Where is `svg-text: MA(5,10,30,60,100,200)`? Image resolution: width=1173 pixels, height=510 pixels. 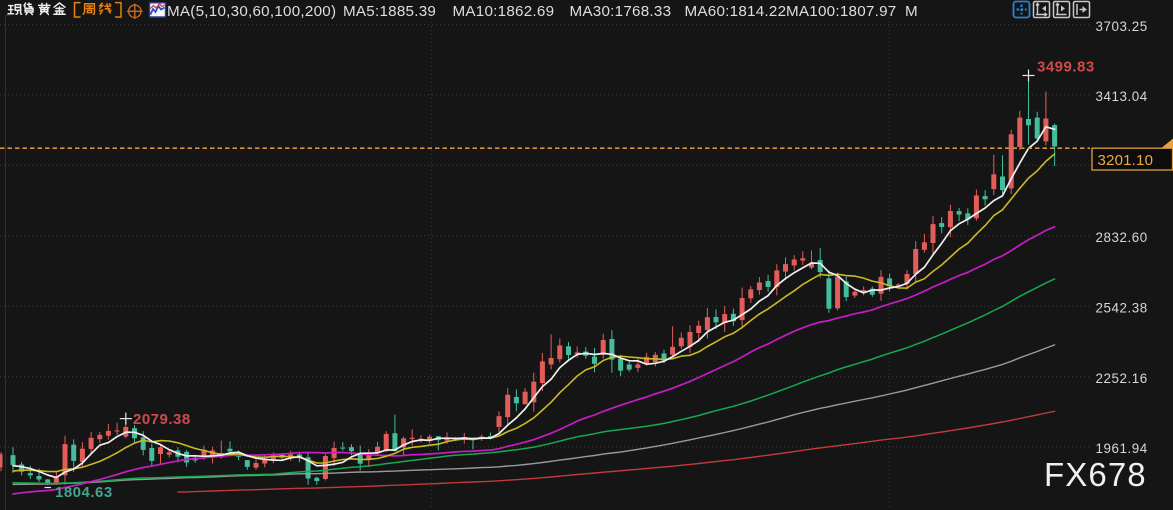 svg-text: MA(5,10,30,60,100,200) is located at coordinates (251, 11).